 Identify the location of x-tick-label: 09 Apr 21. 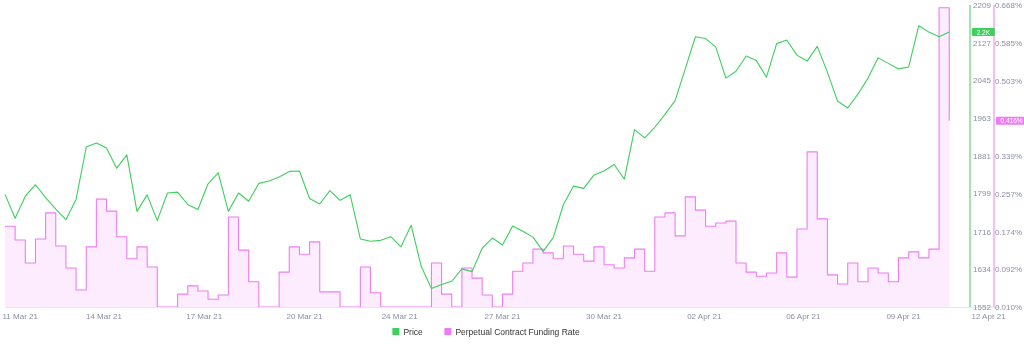
(904, 316).